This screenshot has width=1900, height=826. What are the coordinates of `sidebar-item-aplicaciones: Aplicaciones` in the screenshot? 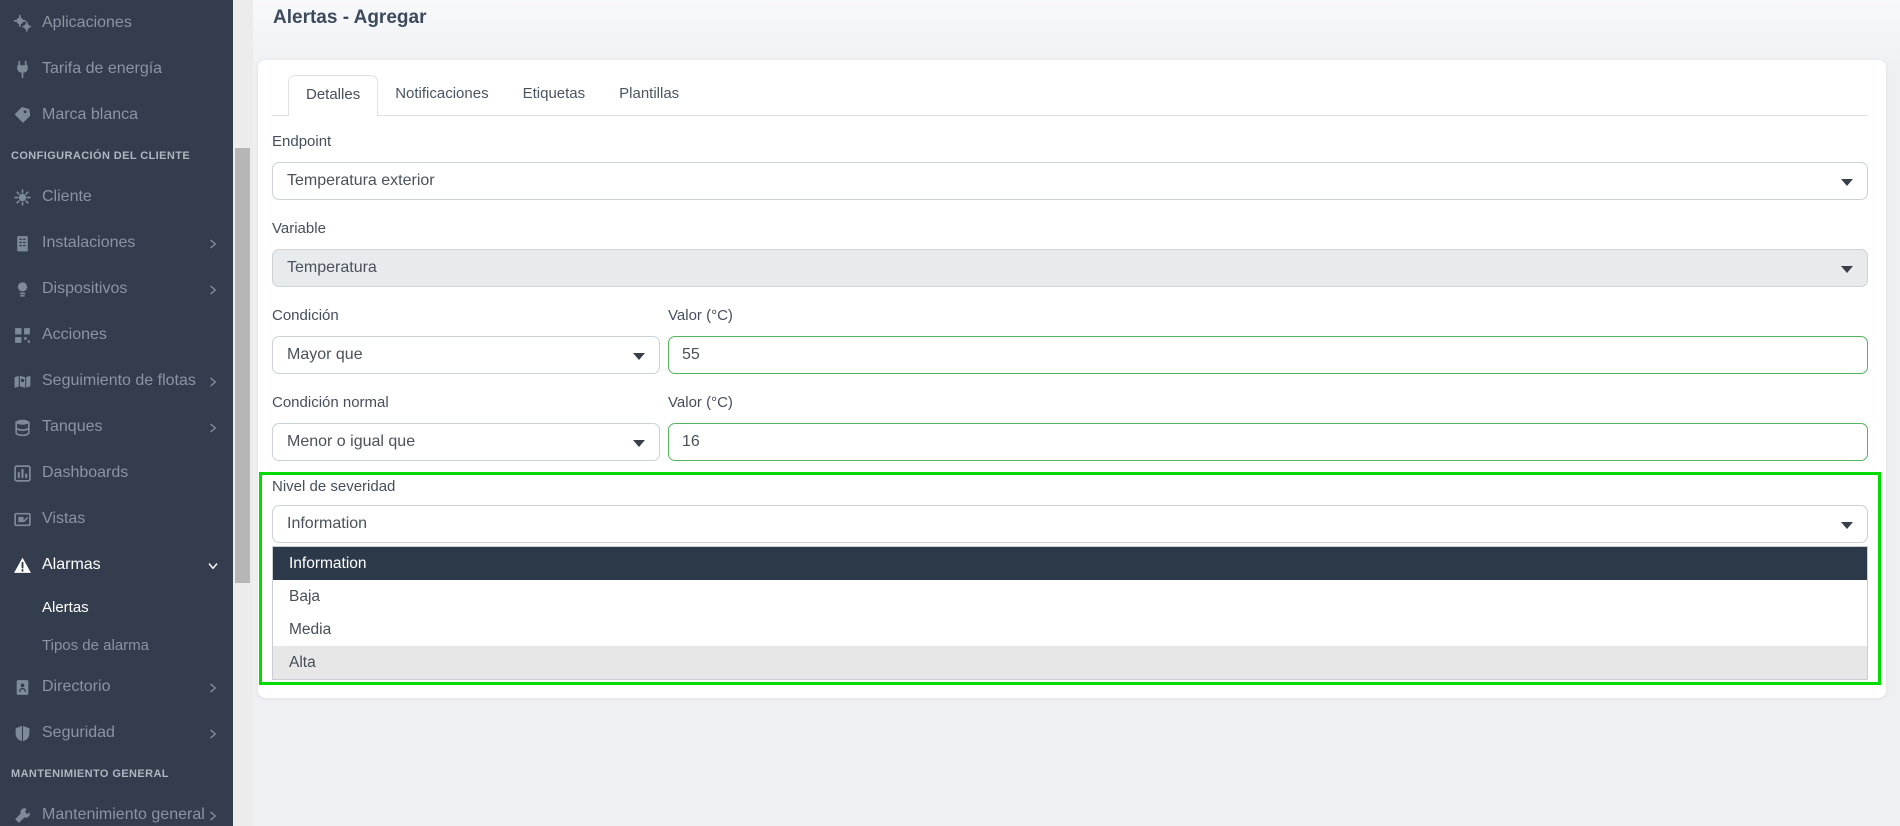 It's located at (116, 23).